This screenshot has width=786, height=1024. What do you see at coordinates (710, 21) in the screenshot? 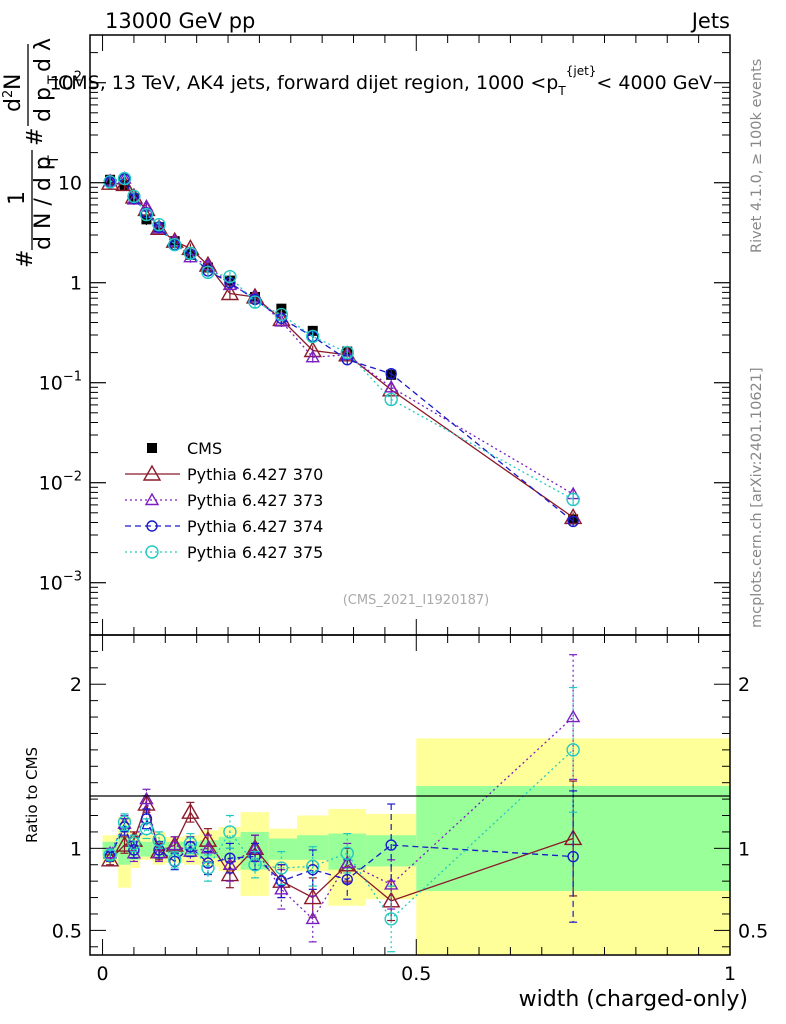
I see `header-right: Jets` at bounding box center [710, 21].